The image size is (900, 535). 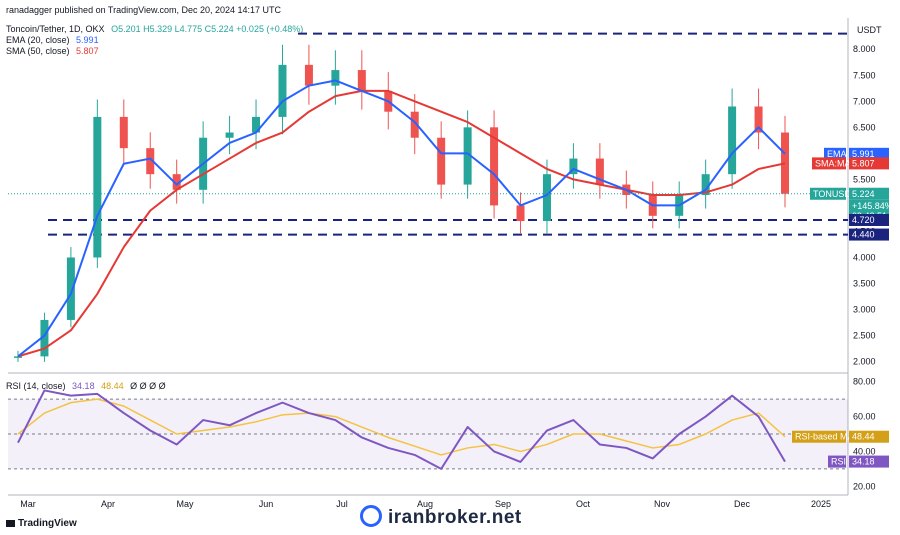 I want to click on rsi-pane, so click(x=428, y=429).